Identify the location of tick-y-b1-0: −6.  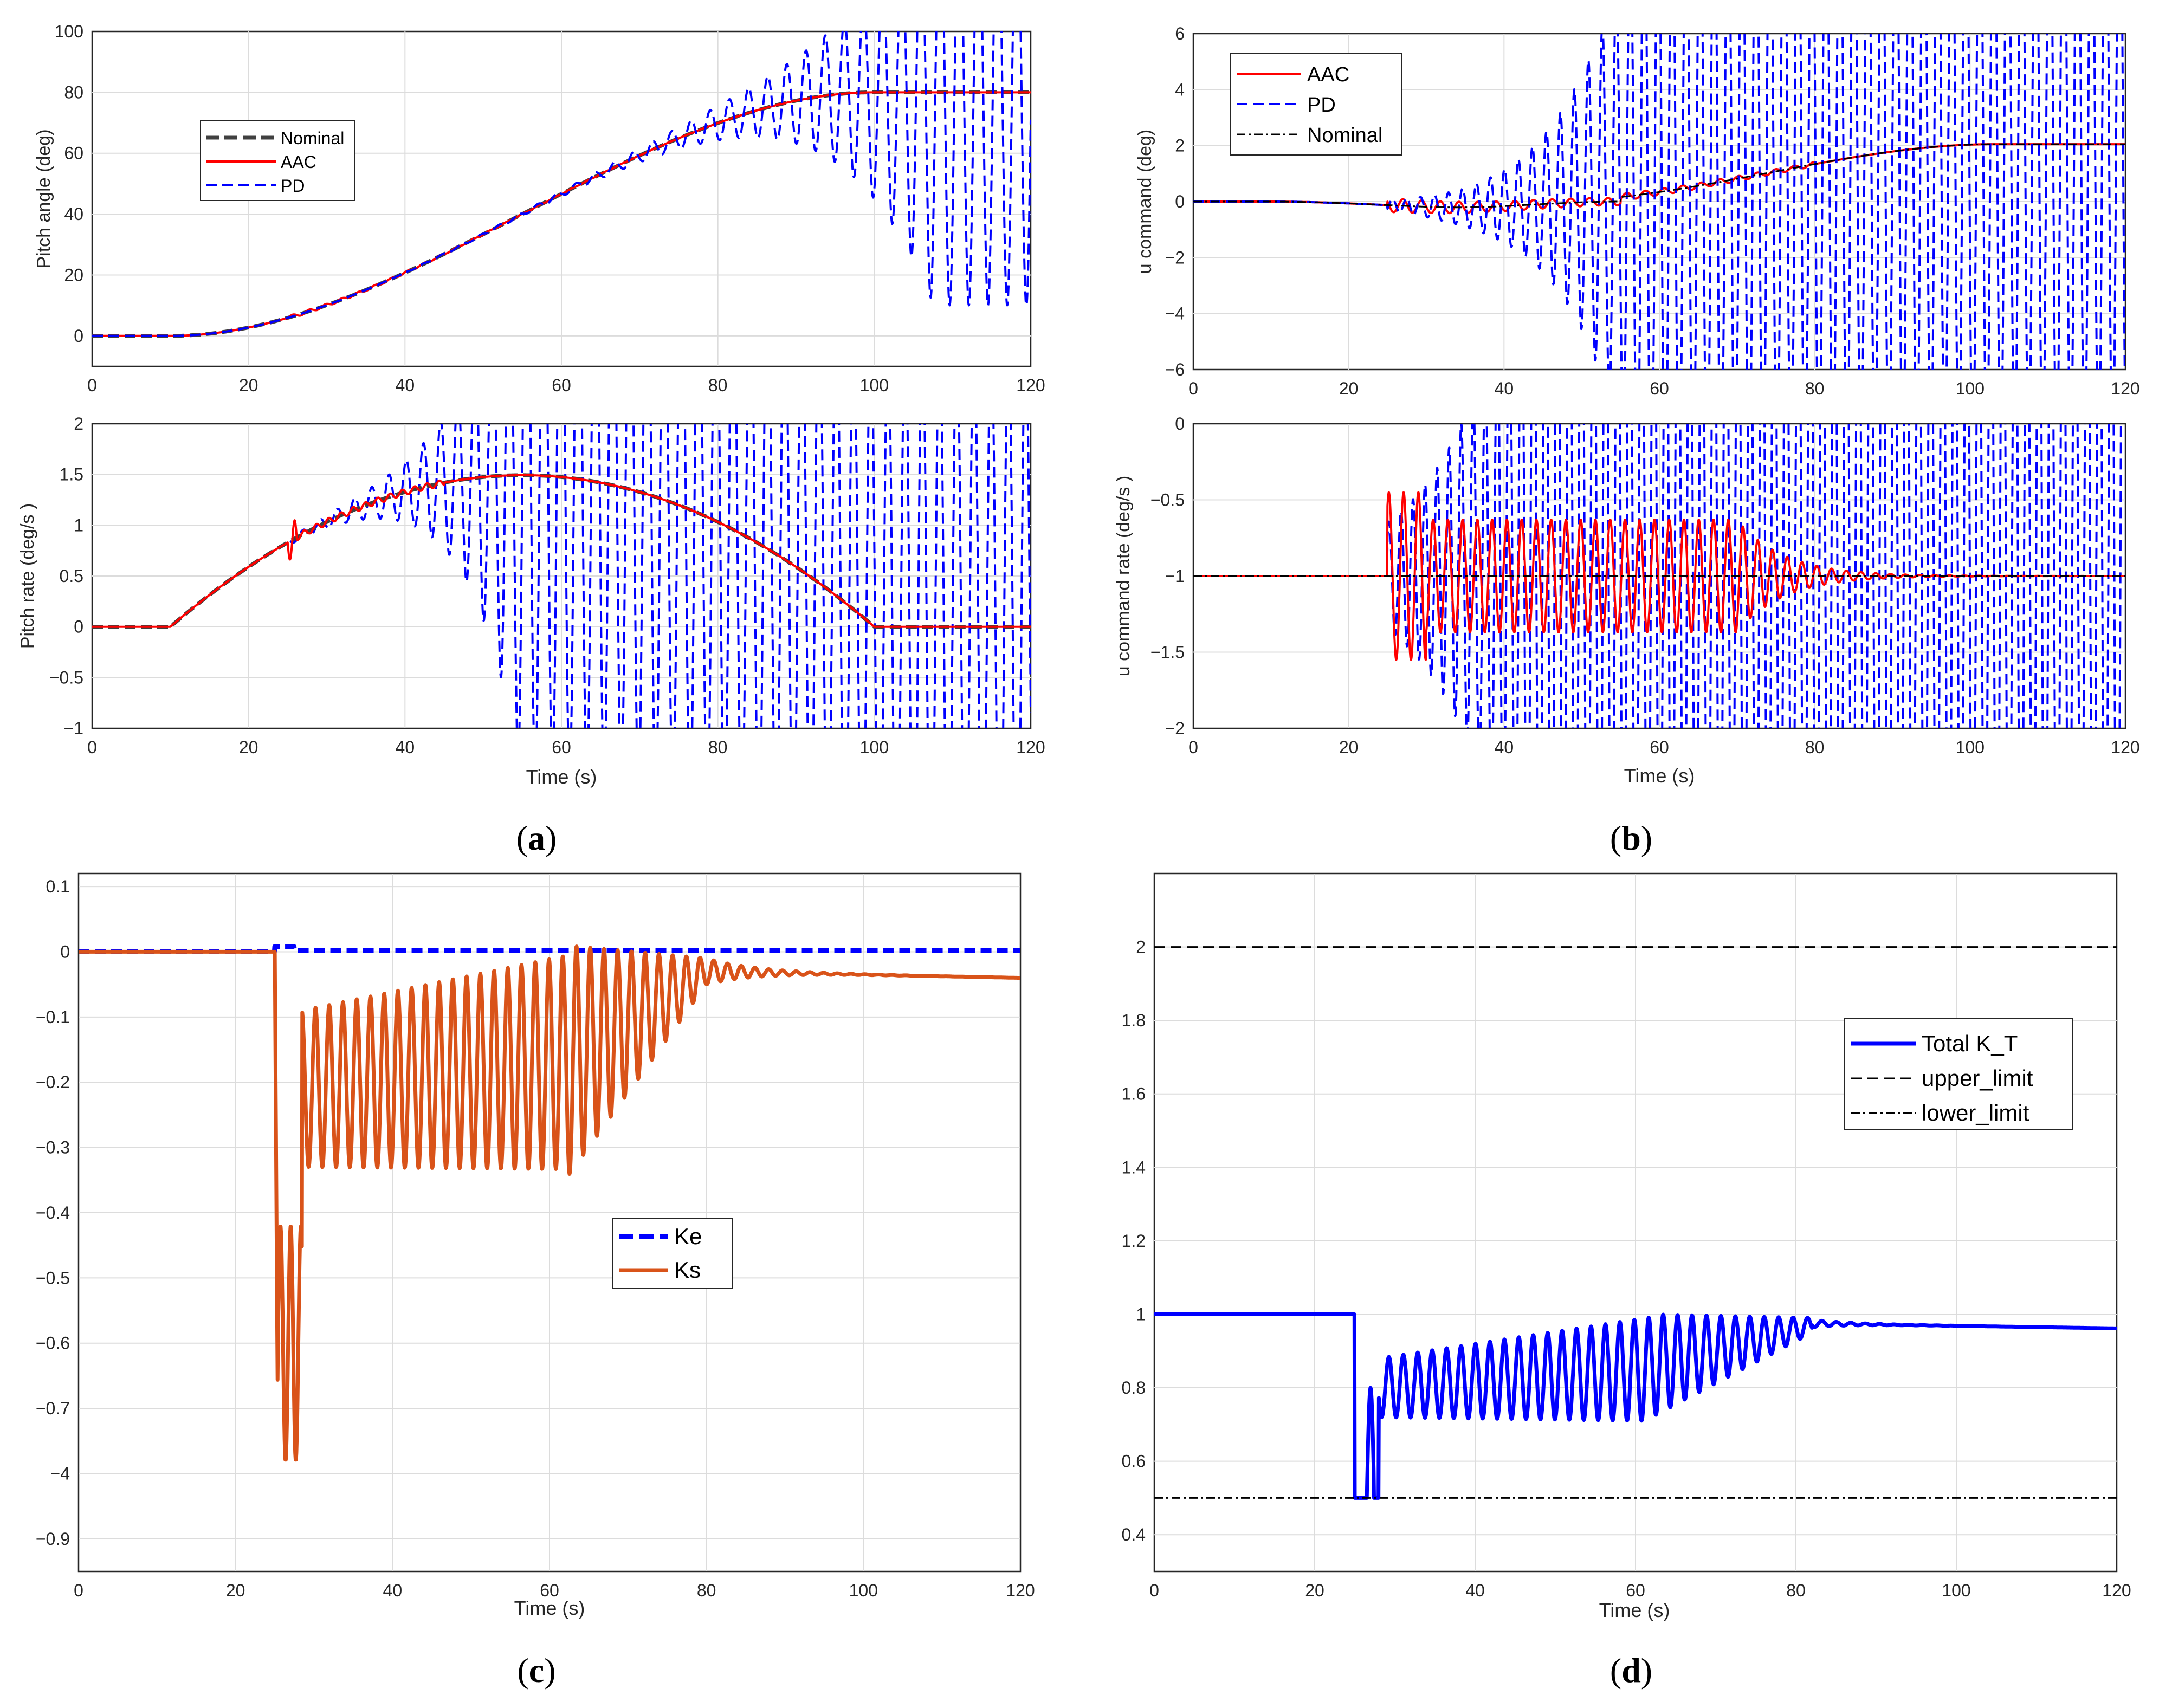
(1175, 370).